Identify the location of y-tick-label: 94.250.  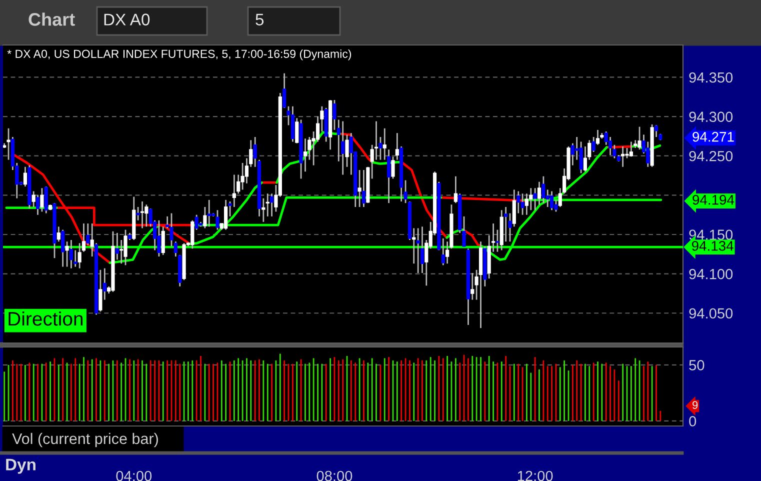
(711, 156).